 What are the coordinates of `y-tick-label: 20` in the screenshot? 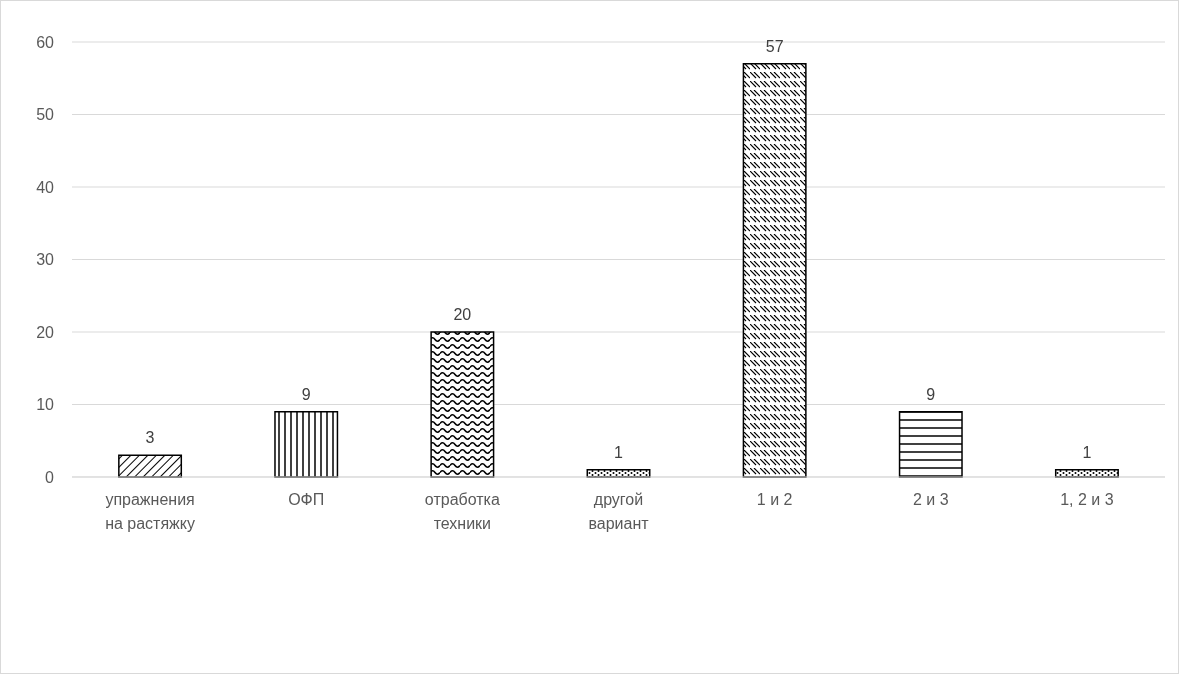 It's located at (45, 332).